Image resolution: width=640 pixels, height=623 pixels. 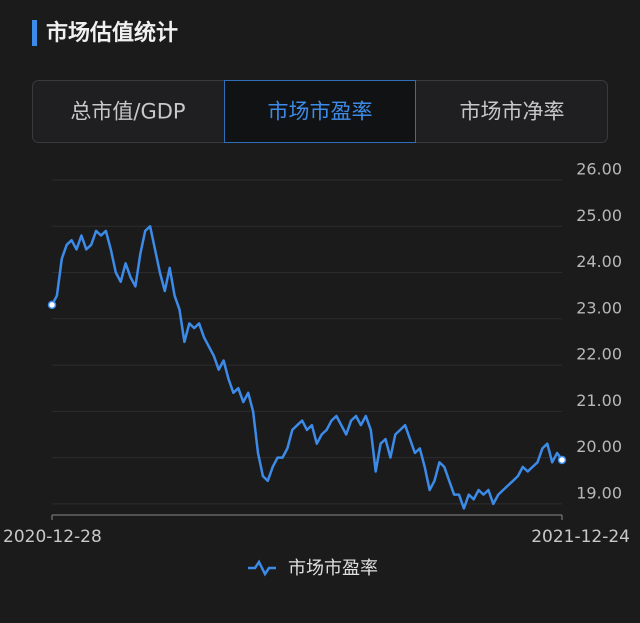 I want to click on title-accent, so click(x=34, y=33).